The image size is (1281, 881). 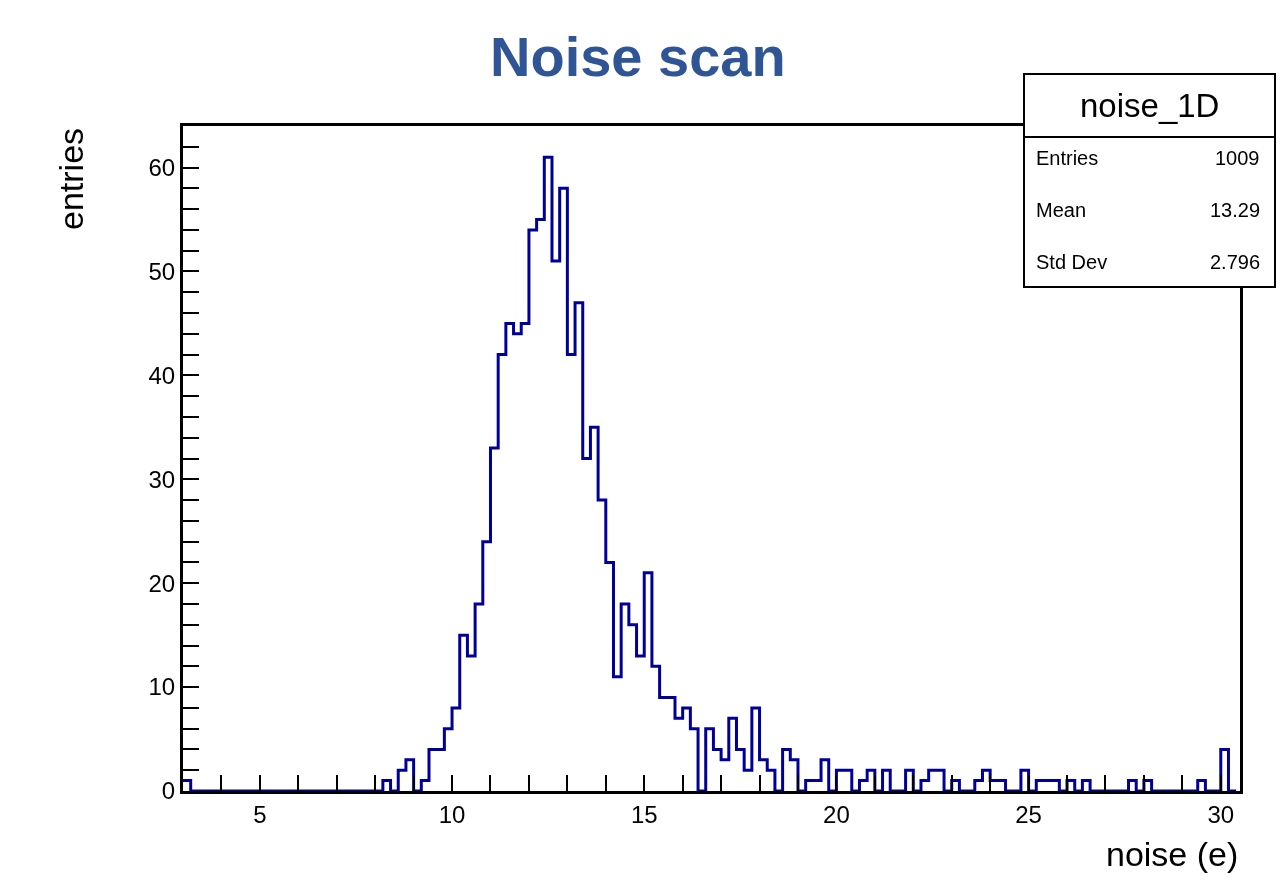 I want to click on y-axis-title: entries, so click(x=71, y=178).